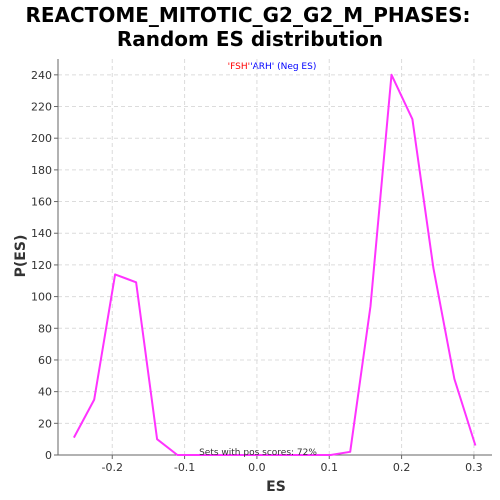 Image resolution: width=500 pixels, height=500 pixels. I want to click on y-tick-label: 100, so click(41, 297).